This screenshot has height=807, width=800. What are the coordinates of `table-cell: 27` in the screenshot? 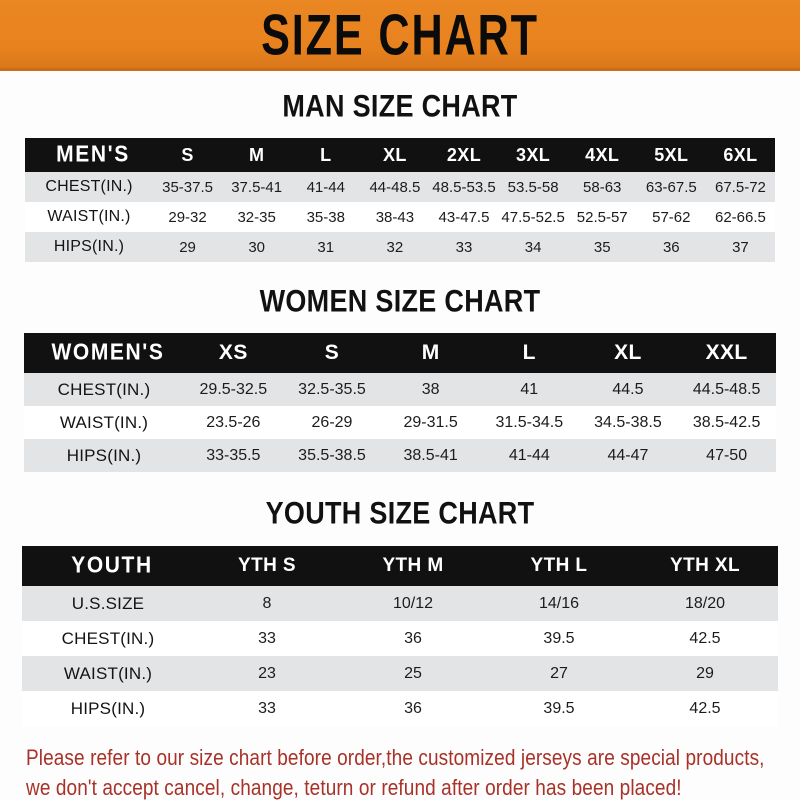 It's located at (559, 673).